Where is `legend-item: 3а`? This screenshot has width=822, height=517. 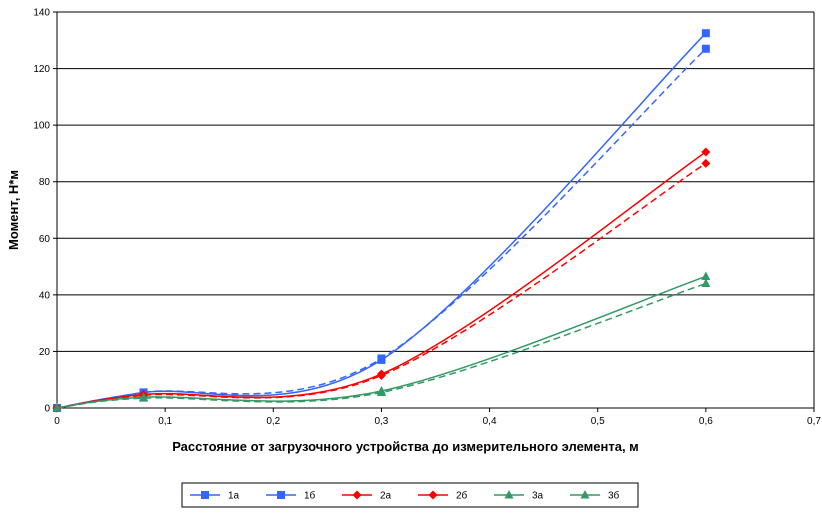
legend-item: 3а is located at coordinates (519, 496).